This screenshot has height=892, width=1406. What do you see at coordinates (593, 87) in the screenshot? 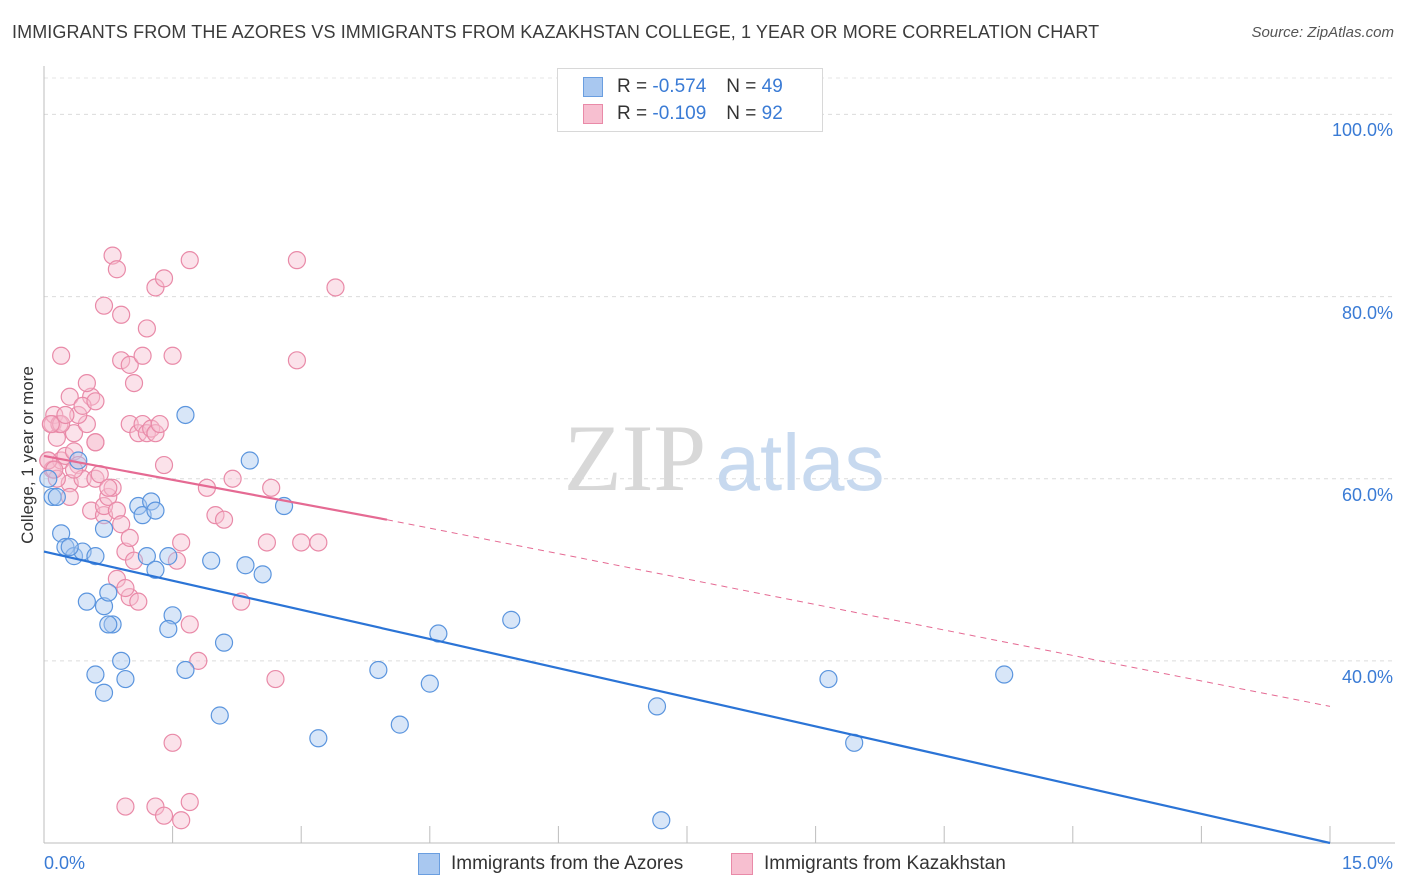
I see `legend-swatch-azores` at bounding box center [593, 87].